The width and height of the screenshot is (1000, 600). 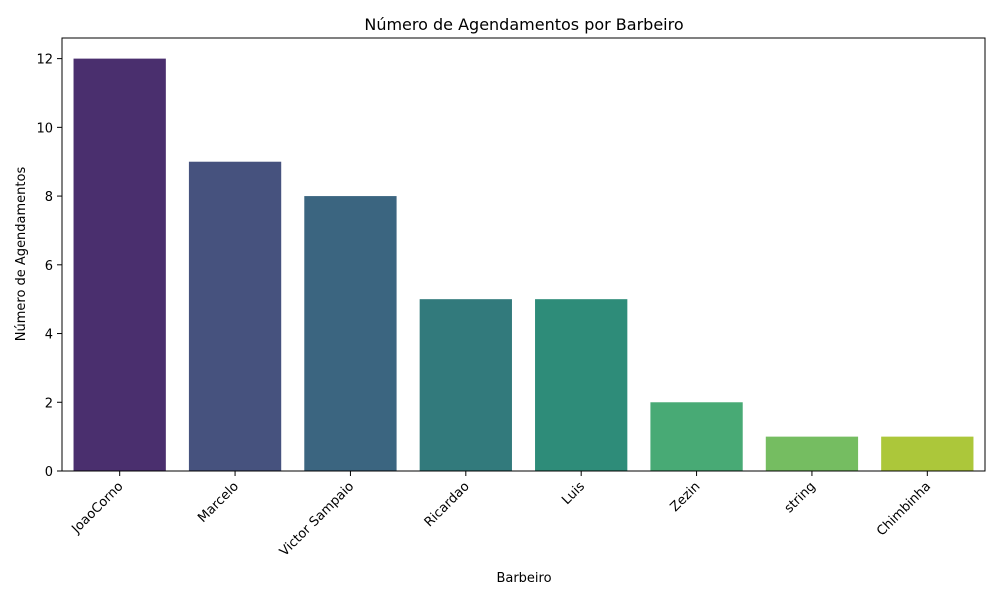 What do you see at coordinates (904, 509) in the screenshot?
I see `x-tick-label: Chimbinha` at bounding box center [904, 509].